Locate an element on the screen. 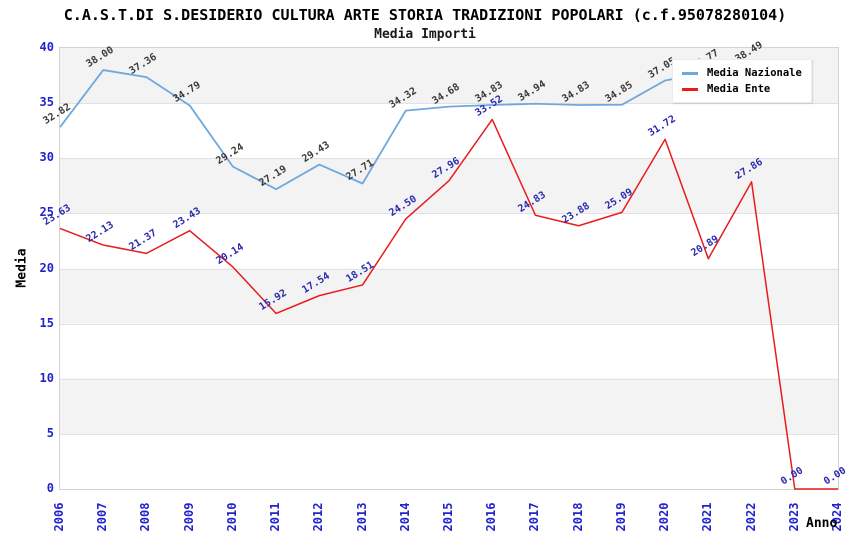 This screenshot has height=550, width=850. y-axis-label: Media is located at coordinates (22, 268).